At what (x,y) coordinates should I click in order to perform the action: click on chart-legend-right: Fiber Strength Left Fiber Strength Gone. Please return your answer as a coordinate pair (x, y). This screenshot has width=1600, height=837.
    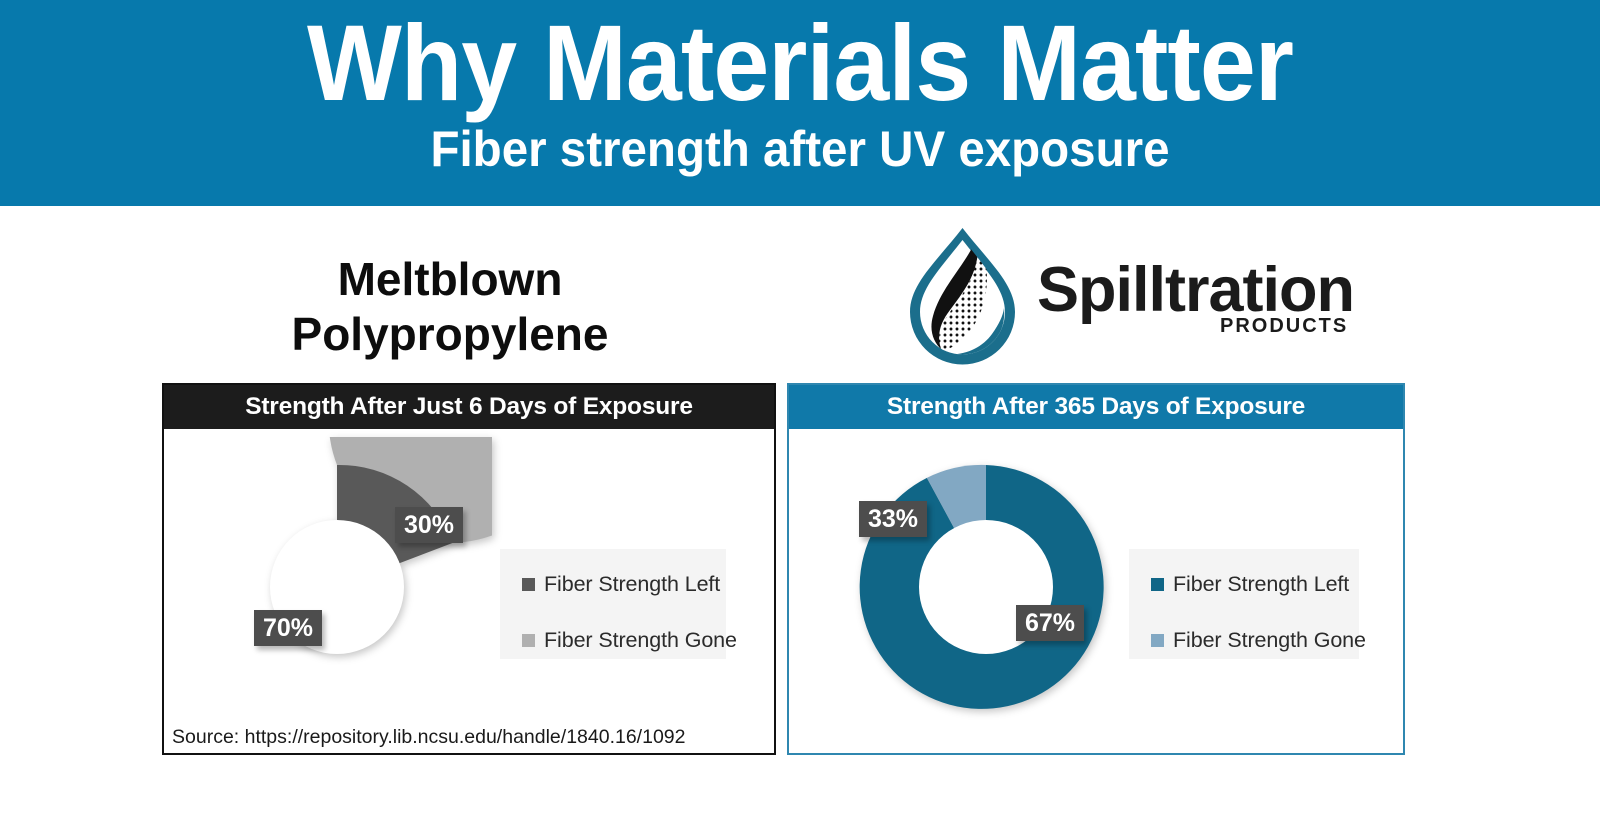
    Looking at the image, I should click on (1247, 604).